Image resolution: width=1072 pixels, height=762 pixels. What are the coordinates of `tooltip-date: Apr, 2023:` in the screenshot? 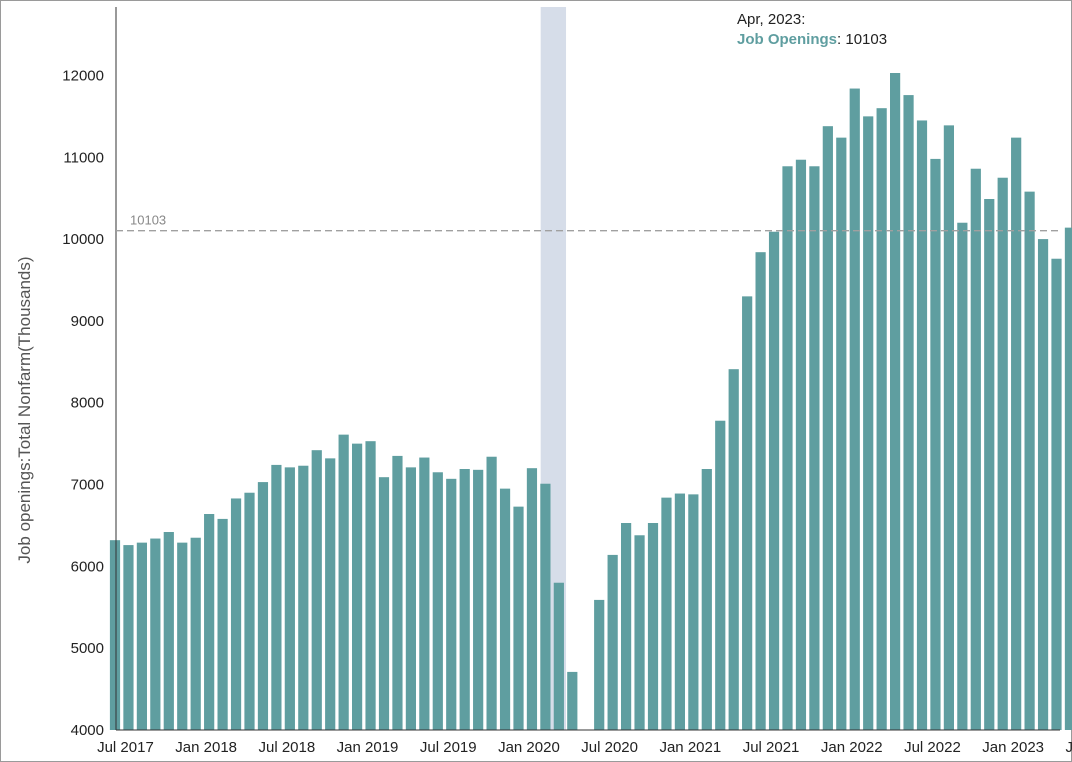 It's located at (771, 19).